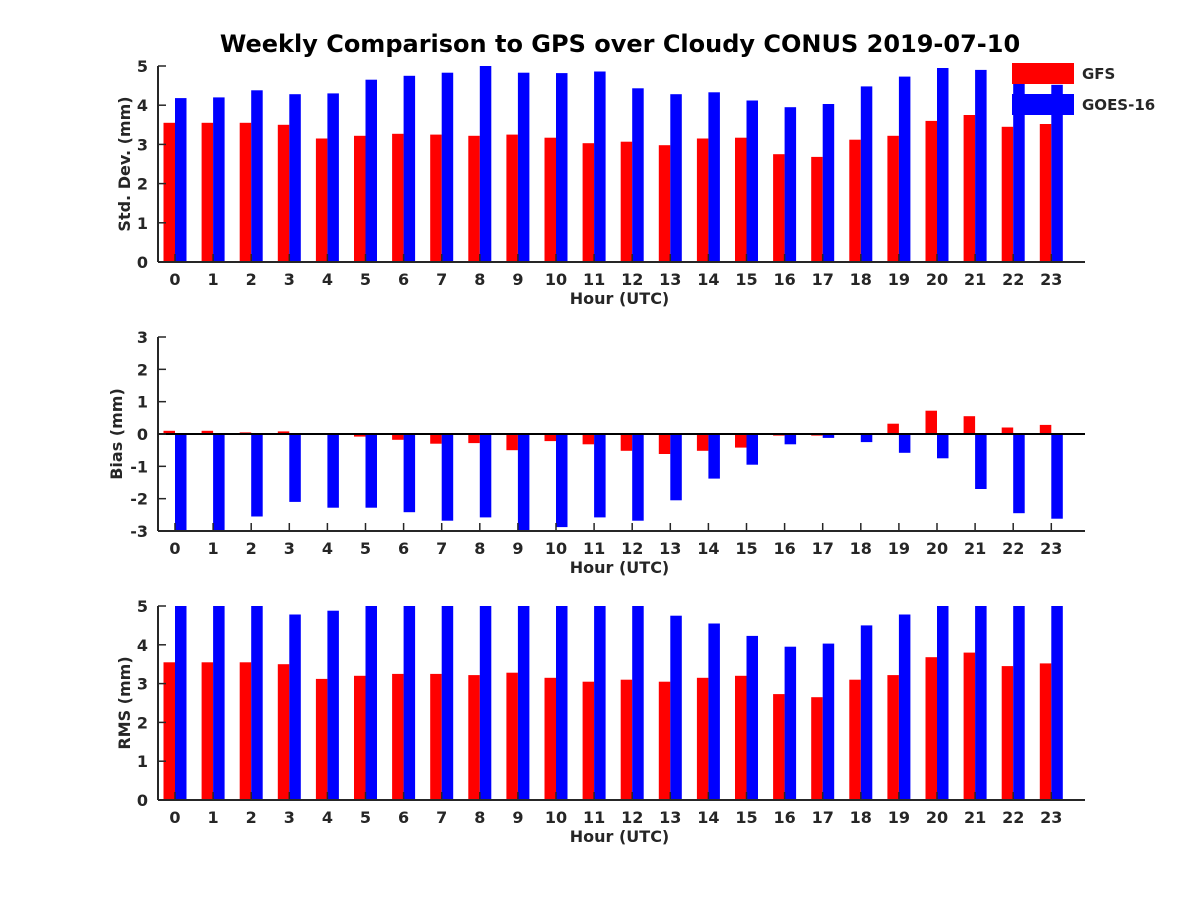  Describe the element at coordinates (333, 471) in the screenshot. I see `bar-goes16-p2-h4` at that location.